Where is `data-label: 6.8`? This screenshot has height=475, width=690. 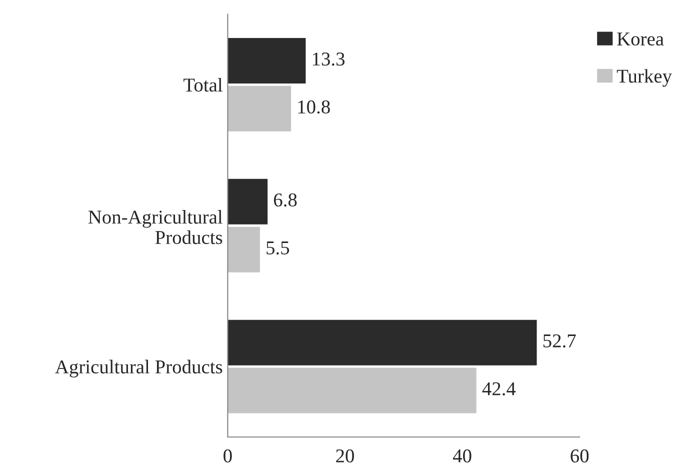 data-label: 6.8 is located at coordinates (285, 200).